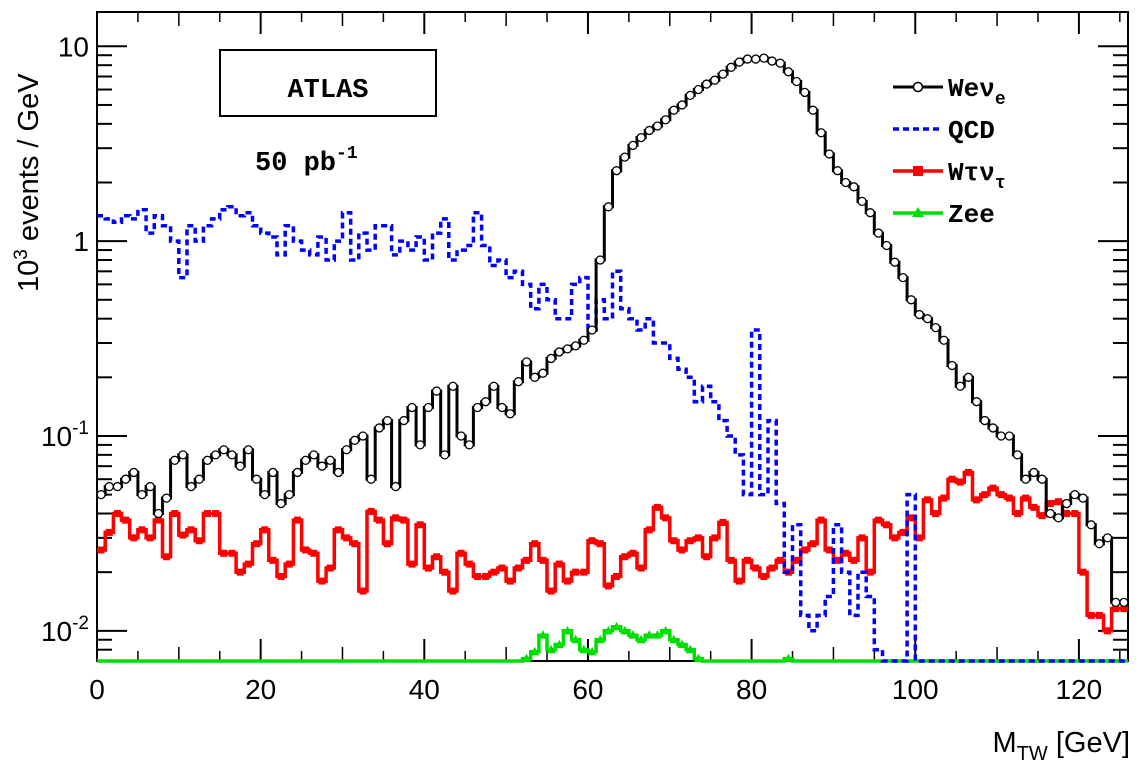  What do you see at coordinates (915, 689) in the screenshot?
I see `x-tick-label: 100` at bounding box center [915, 689].